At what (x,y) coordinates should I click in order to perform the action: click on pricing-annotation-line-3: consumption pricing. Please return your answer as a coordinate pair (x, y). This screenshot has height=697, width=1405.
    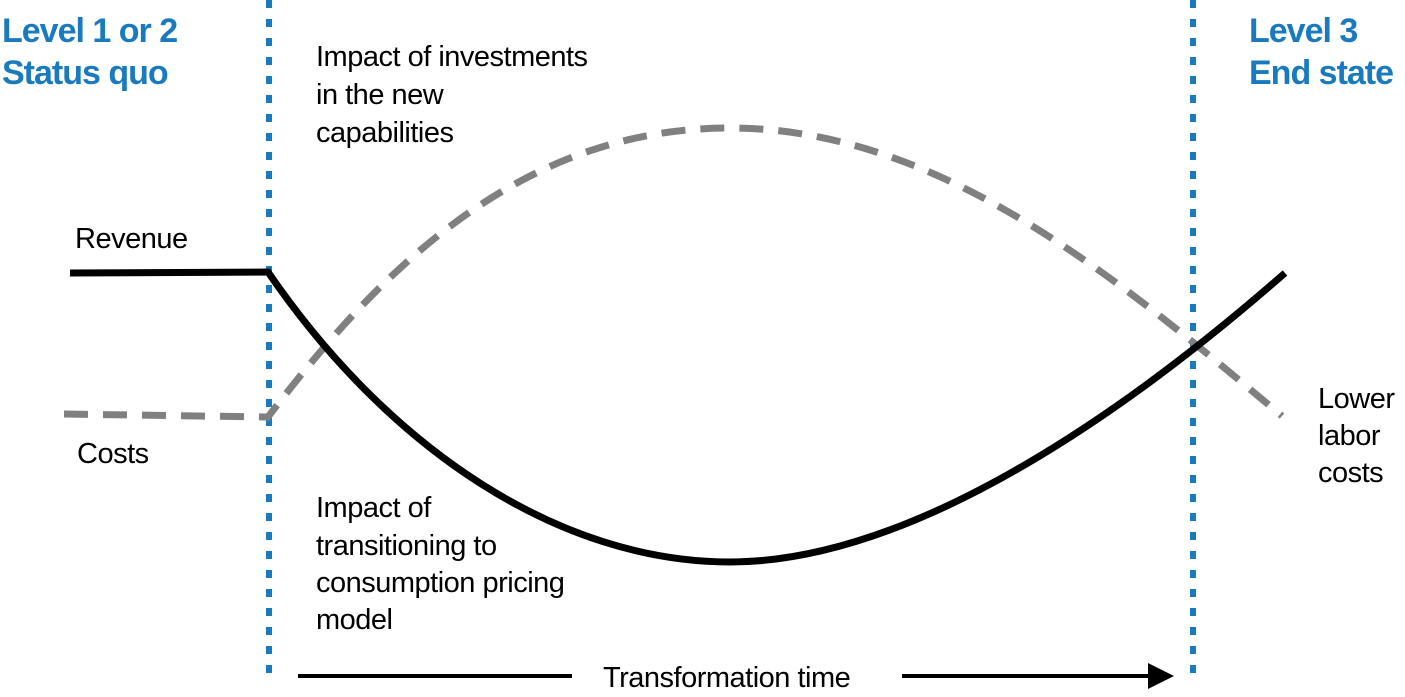
    Looking at the image, I should click on (440, 583).